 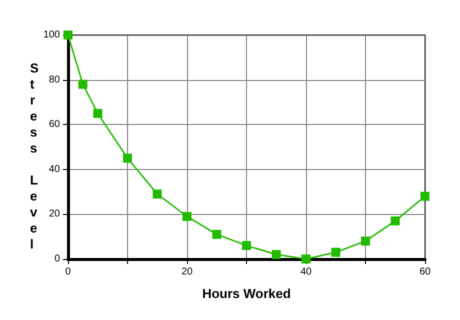 What do you see at coordinates (54, 214) in the screenshot?
I see `y-tick-label: 20` at bounding box center [54, 214].